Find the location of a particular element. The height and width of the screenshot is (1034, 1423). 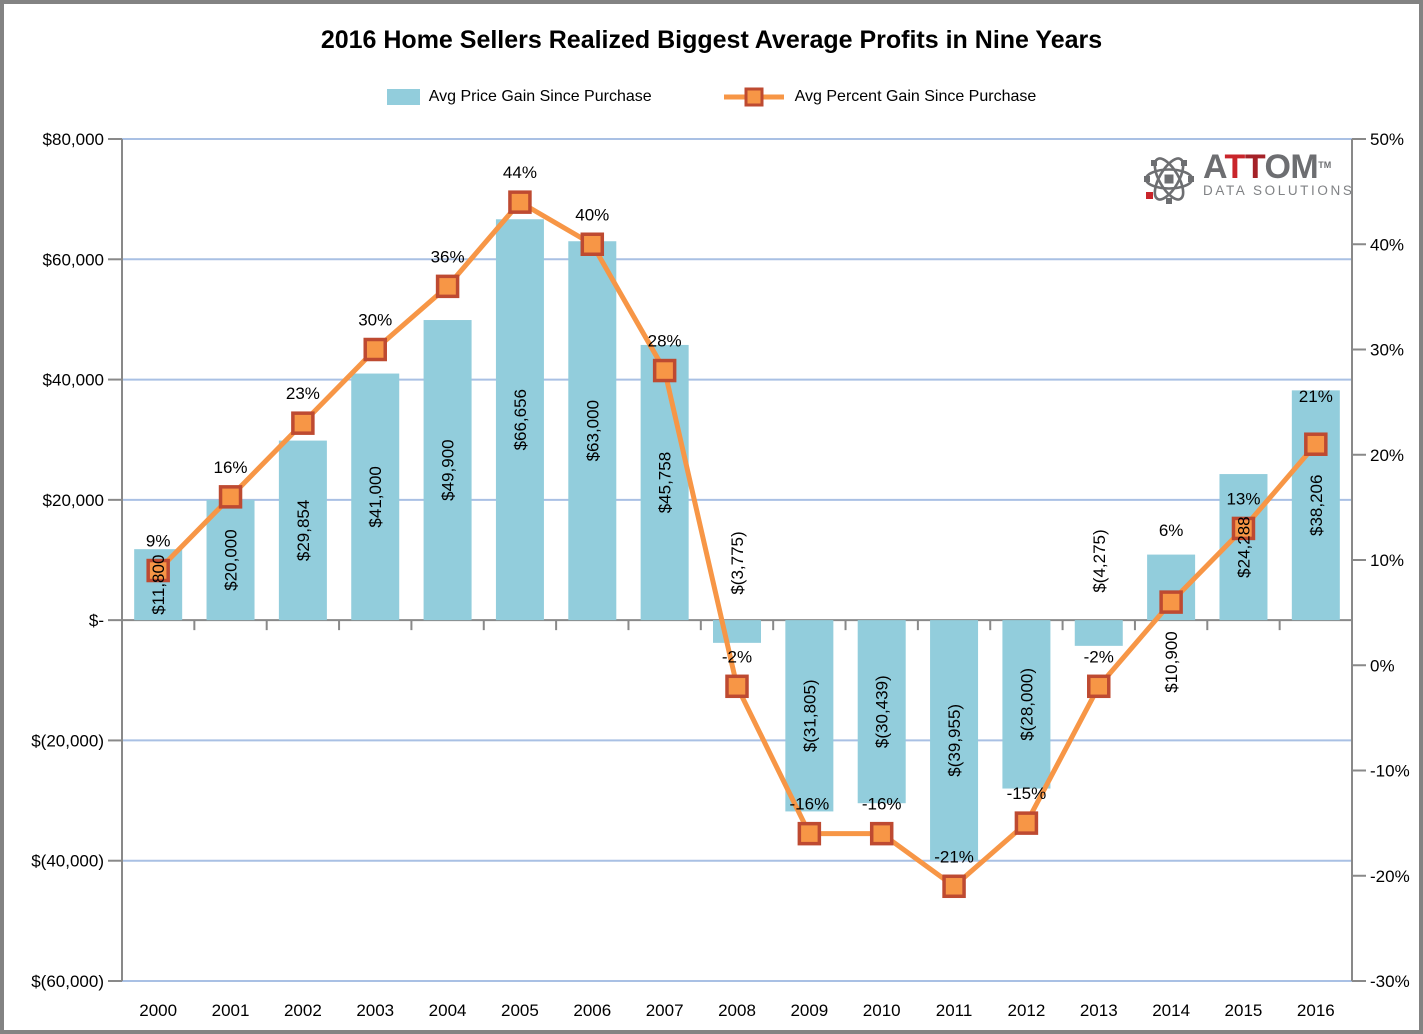

bar-2009 is located at coordinates (809, 716).